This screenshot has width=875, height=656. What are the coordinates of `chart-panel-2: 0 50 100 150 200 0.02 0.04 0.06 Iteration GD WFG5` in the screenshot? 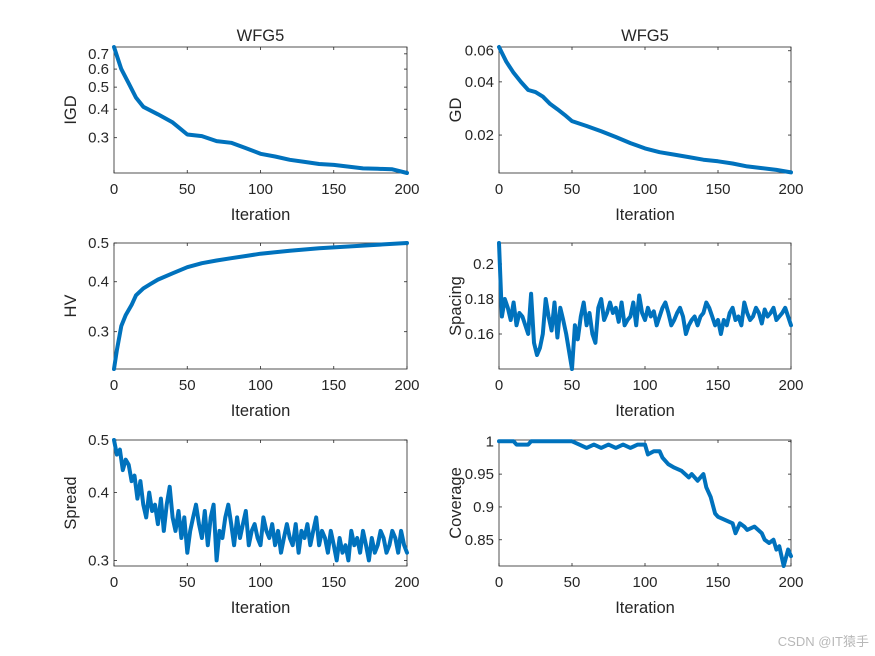 It's located at (625, 125).